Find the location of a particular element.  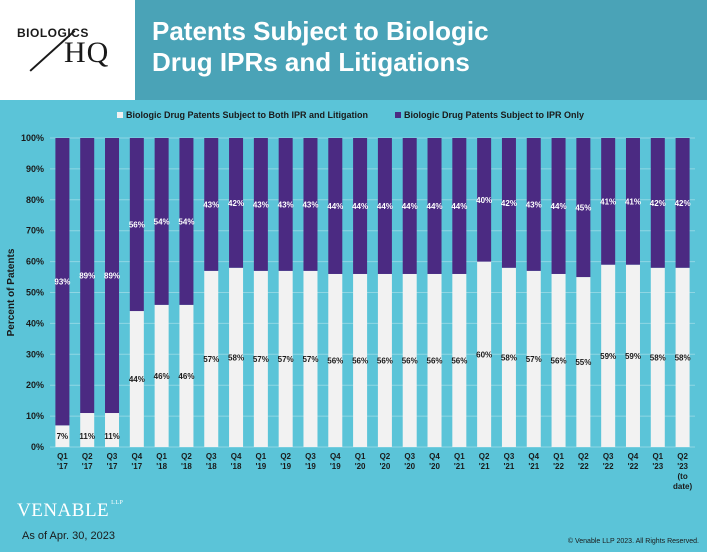

legend-swatch-both is located at coordinates (120, 115).